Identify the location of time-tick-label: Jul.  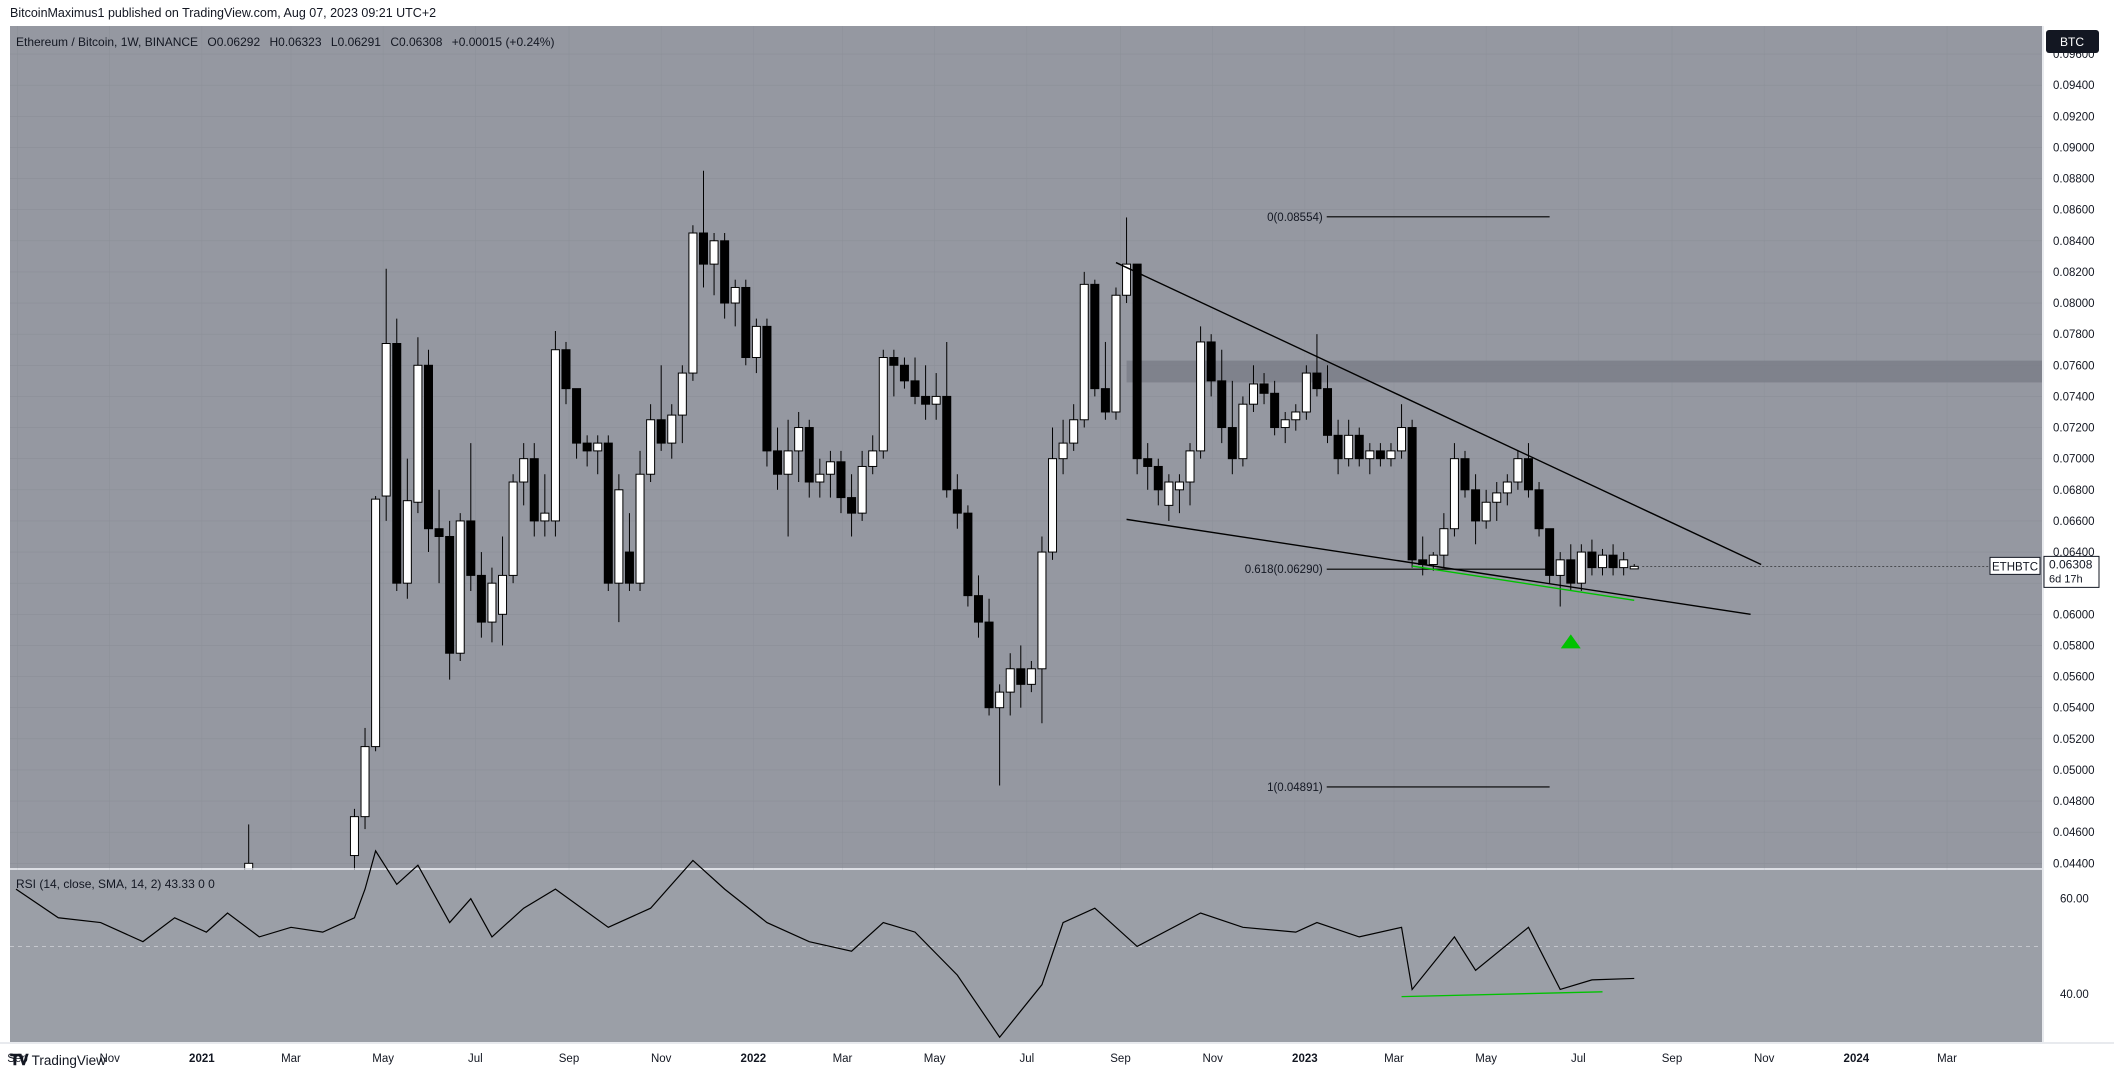
(1578, 1059).